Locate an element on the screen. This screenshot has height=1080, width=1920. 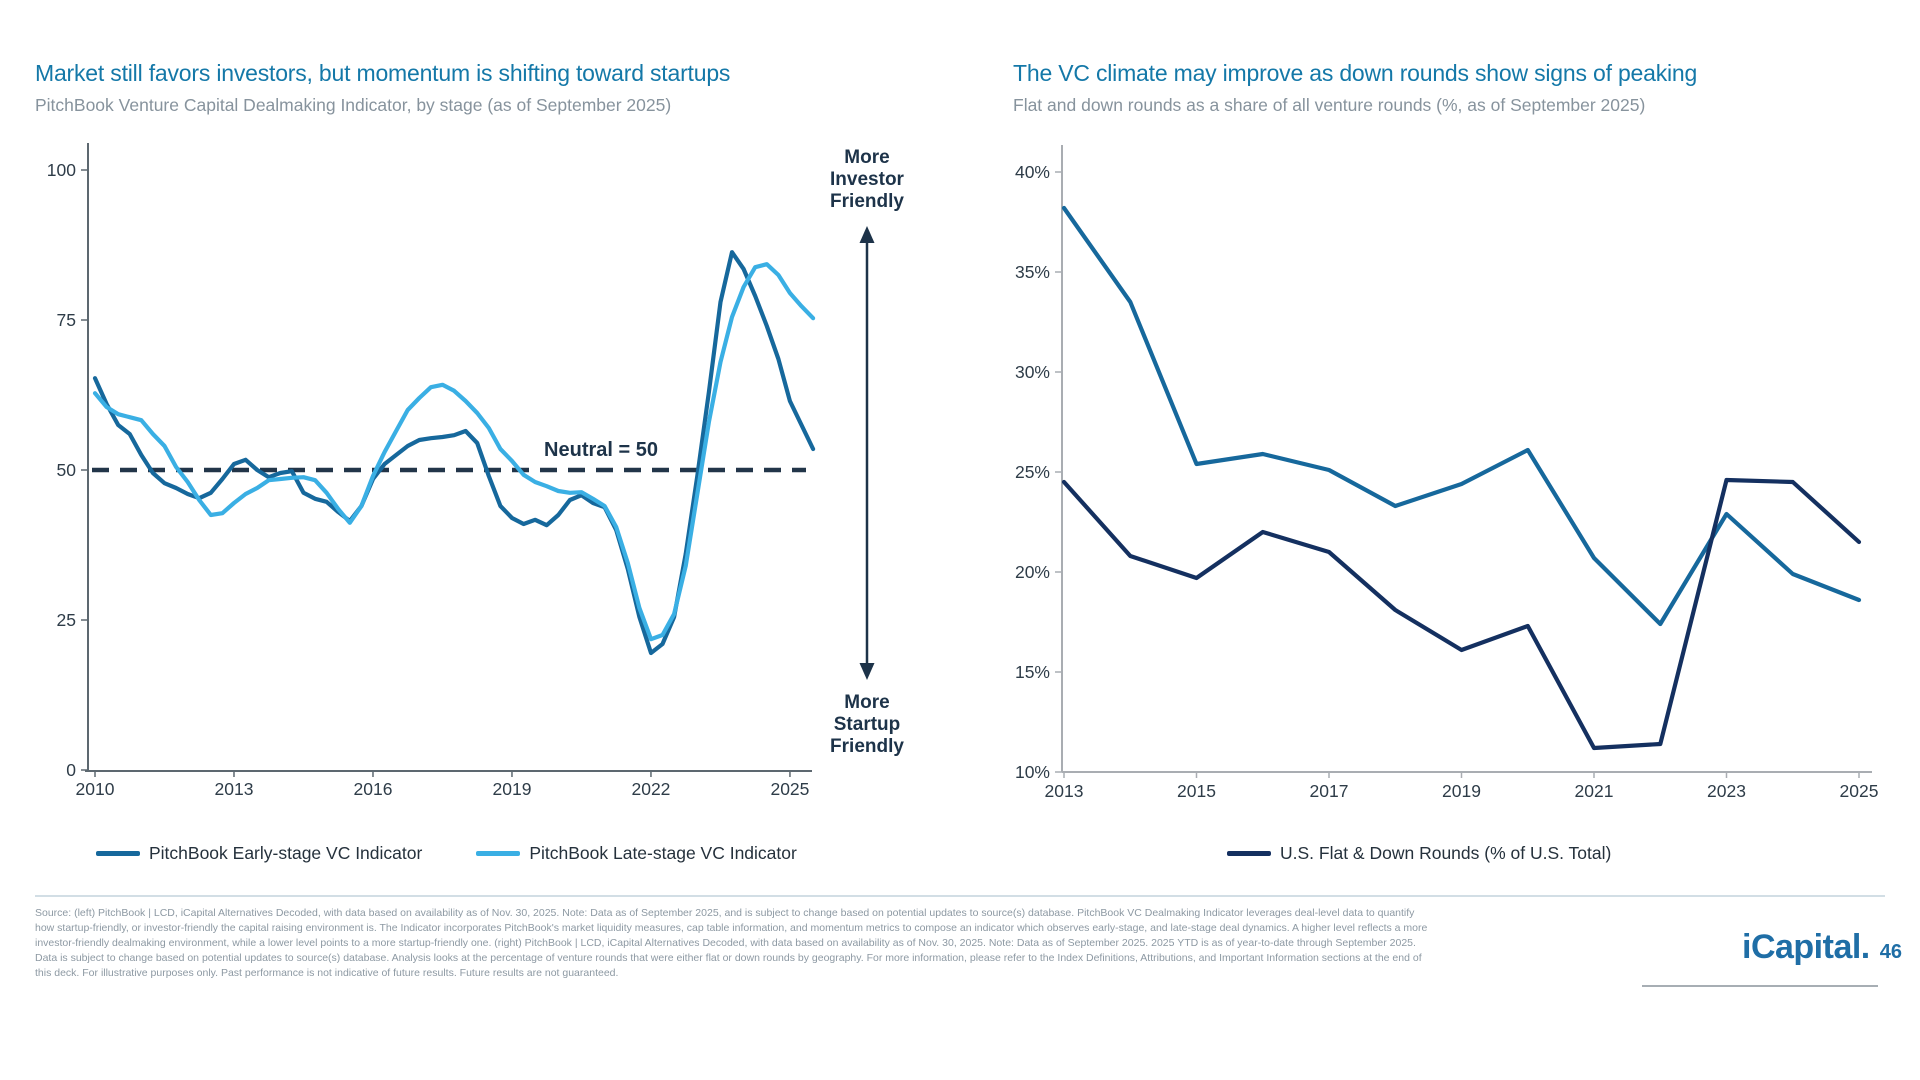
legend-item-early-stage: PitchBook Early-stage VC Indicator is located at coordinates (259, 853).